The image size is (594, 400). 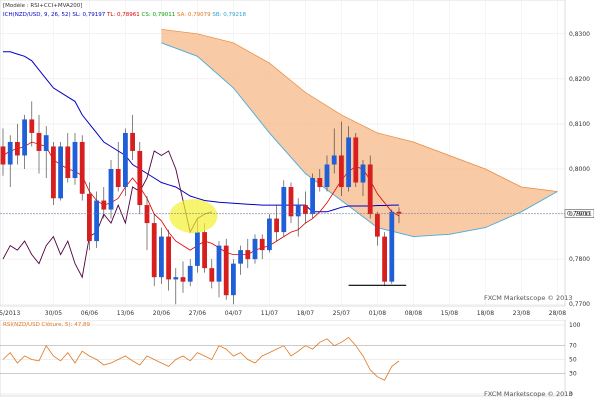 I want to click on rsi-y-tick-label: 30, so click(x=573, y=373).